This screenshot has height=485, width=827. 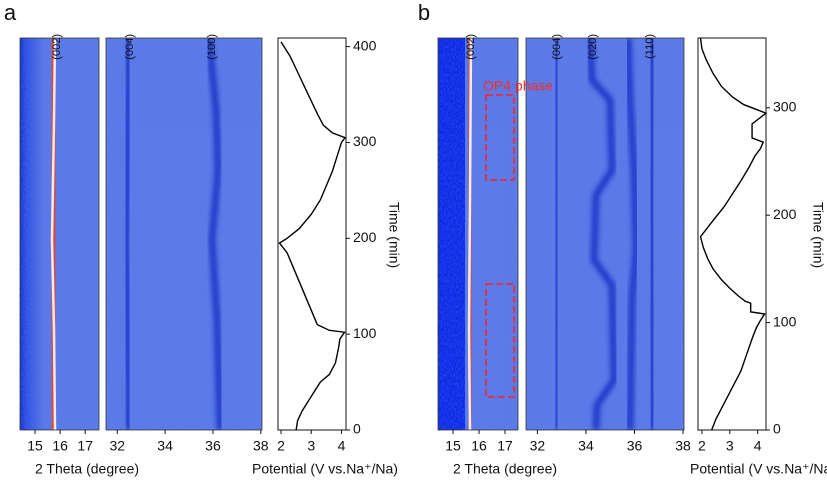 I want to click on y-tick-label: 400, so click(x=365, y=45).